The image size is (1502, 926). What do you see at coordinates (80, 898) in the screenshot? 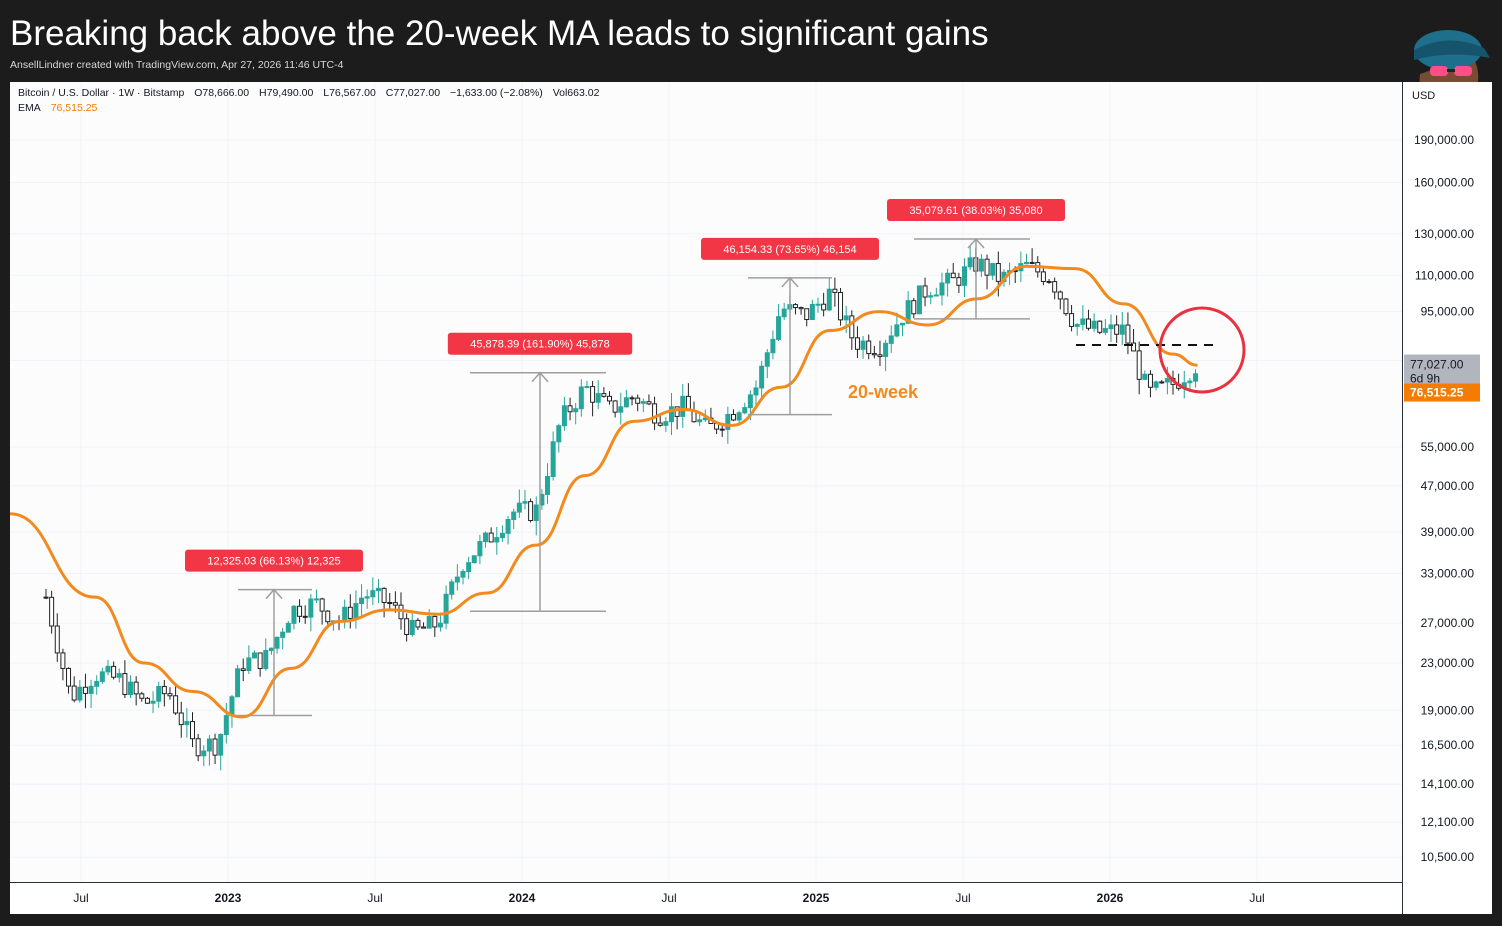
I see `x-tick-label: Jul` at bounding box center [80, 898].